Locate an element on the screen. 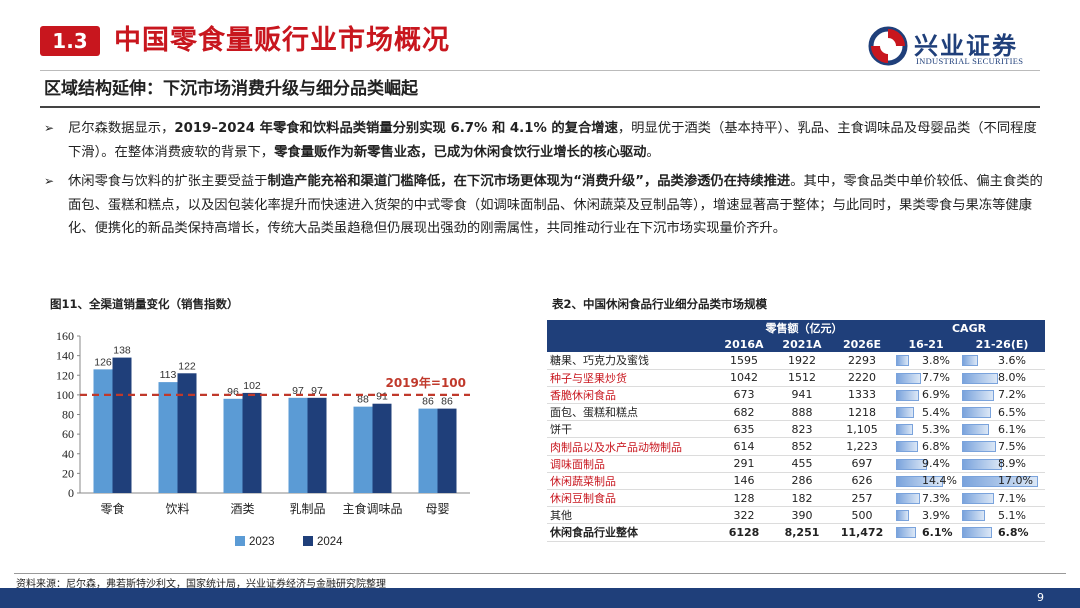 The height and width of the screenshot is (608, 1080). table-cell-2026e: 11,472 is located at coordinates (862, 532).